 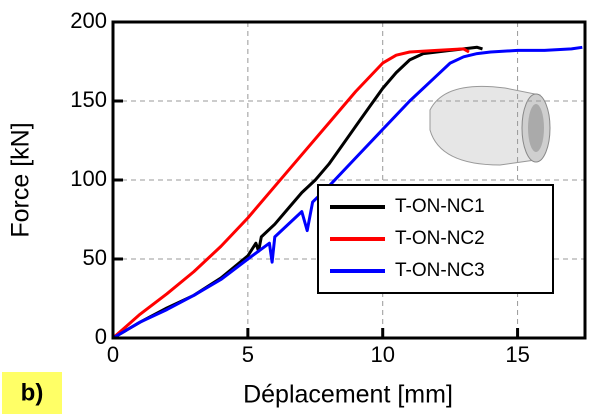 What do you see at coordinates (440, 270) in the screenshot?
I see `legend-label: T-ON-NC3` at bounding box center [440, 270].